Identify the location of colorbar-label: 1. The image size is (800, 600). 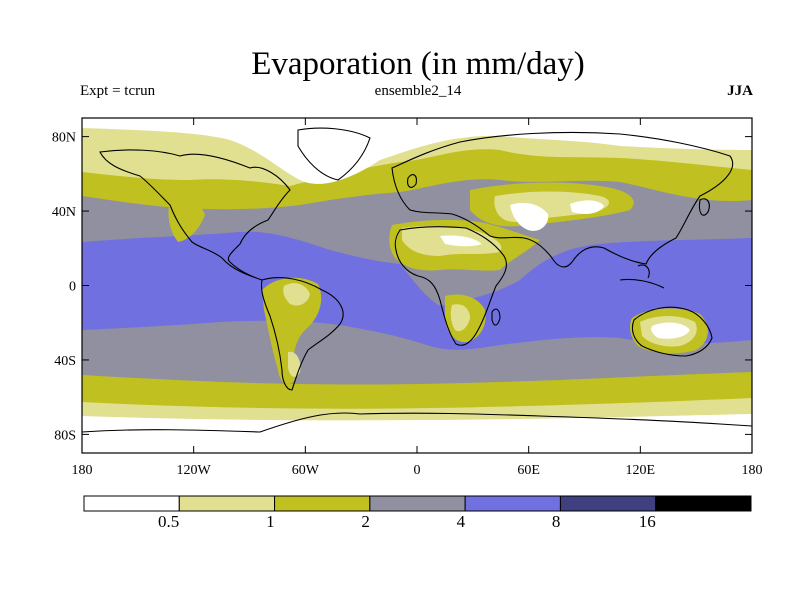
(270, 521).